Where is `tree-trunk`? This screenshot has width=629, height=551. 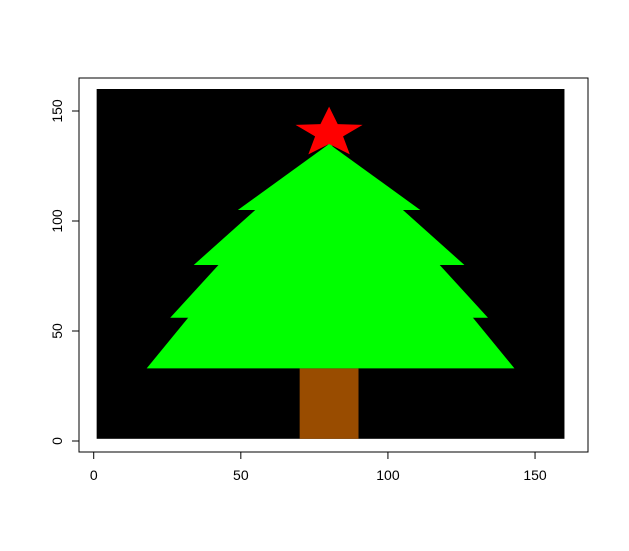
tree-trunk is located at coordinates (329, 403).